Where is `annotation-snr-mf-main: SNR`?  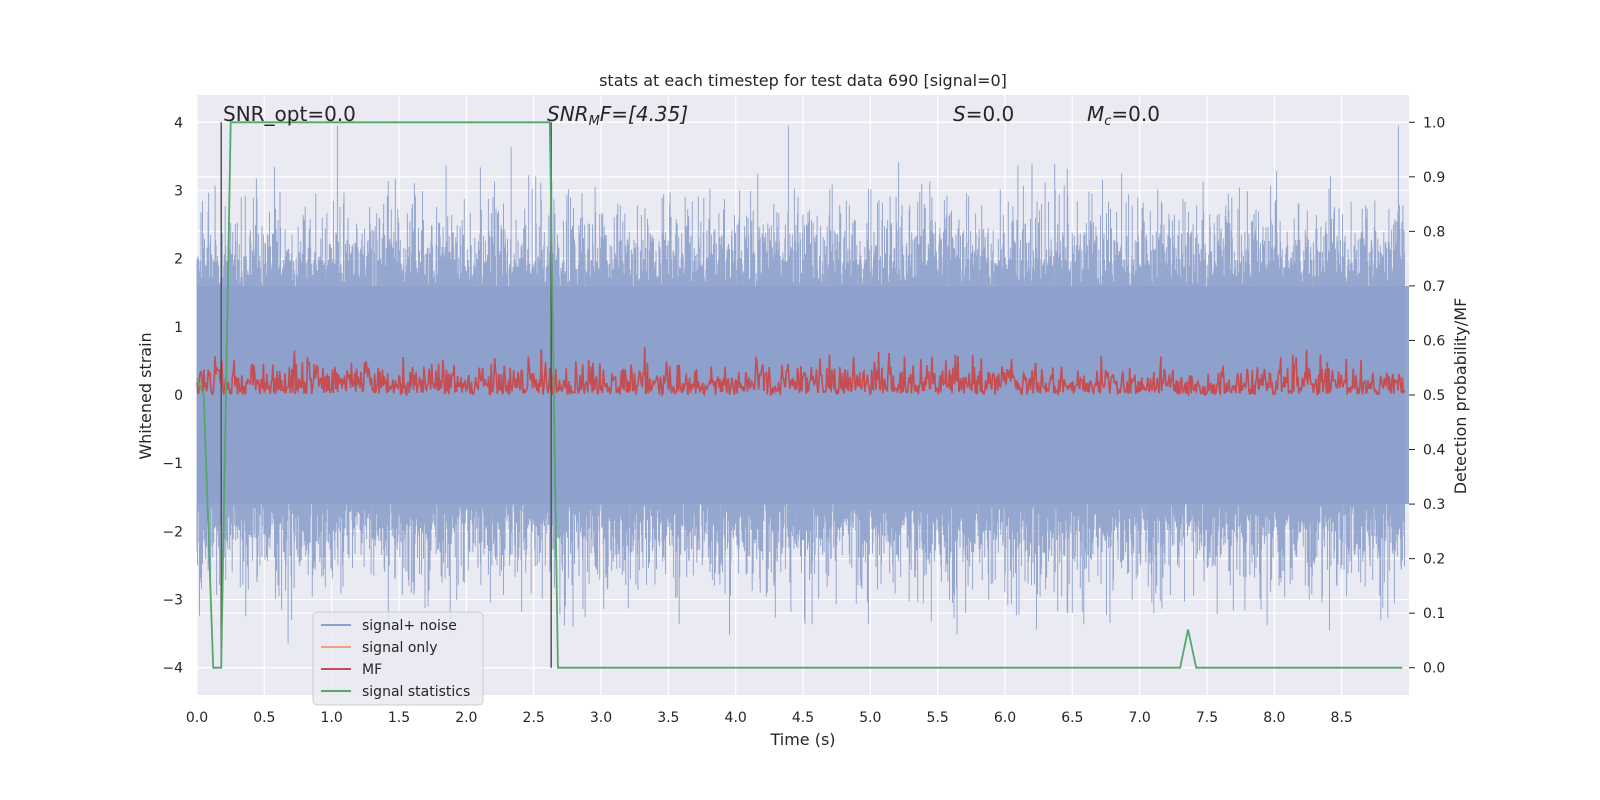 annotation-snr-mf-main: SNR is located at coordinates (568, 114).